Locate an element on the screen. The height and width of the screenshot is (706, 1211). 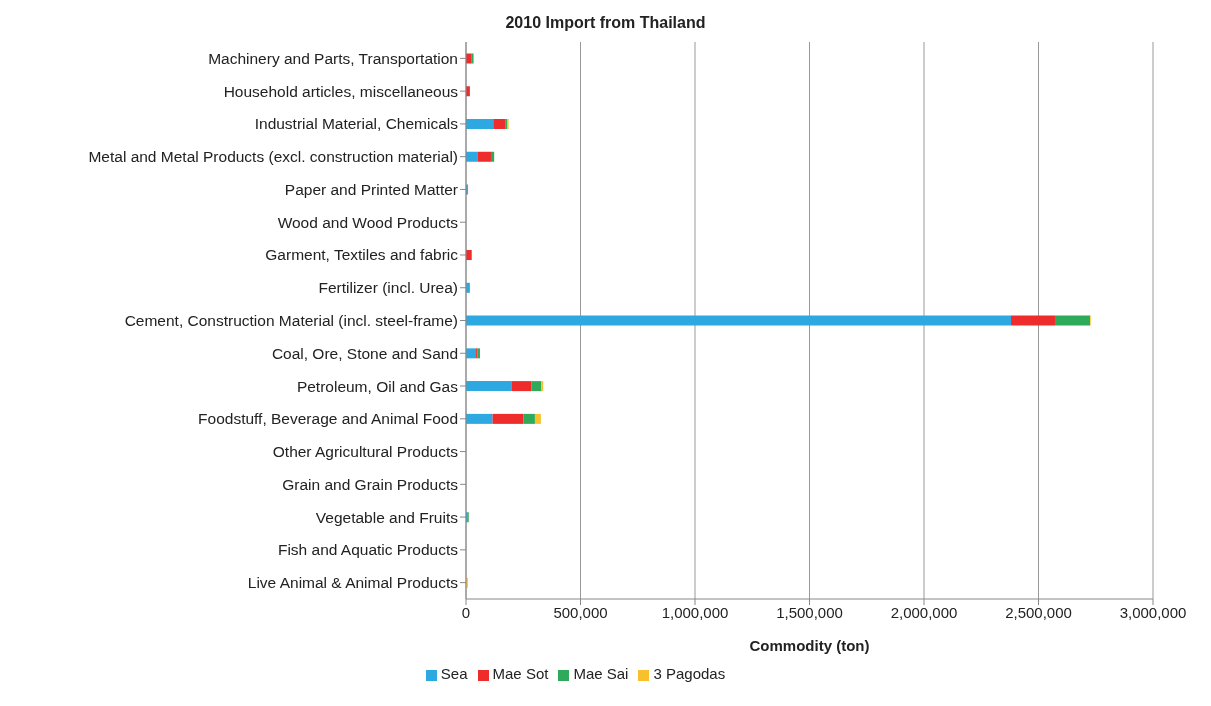
y-tick-label: Fertilizer (incl. Urea) is located at coordinates (388, 288).